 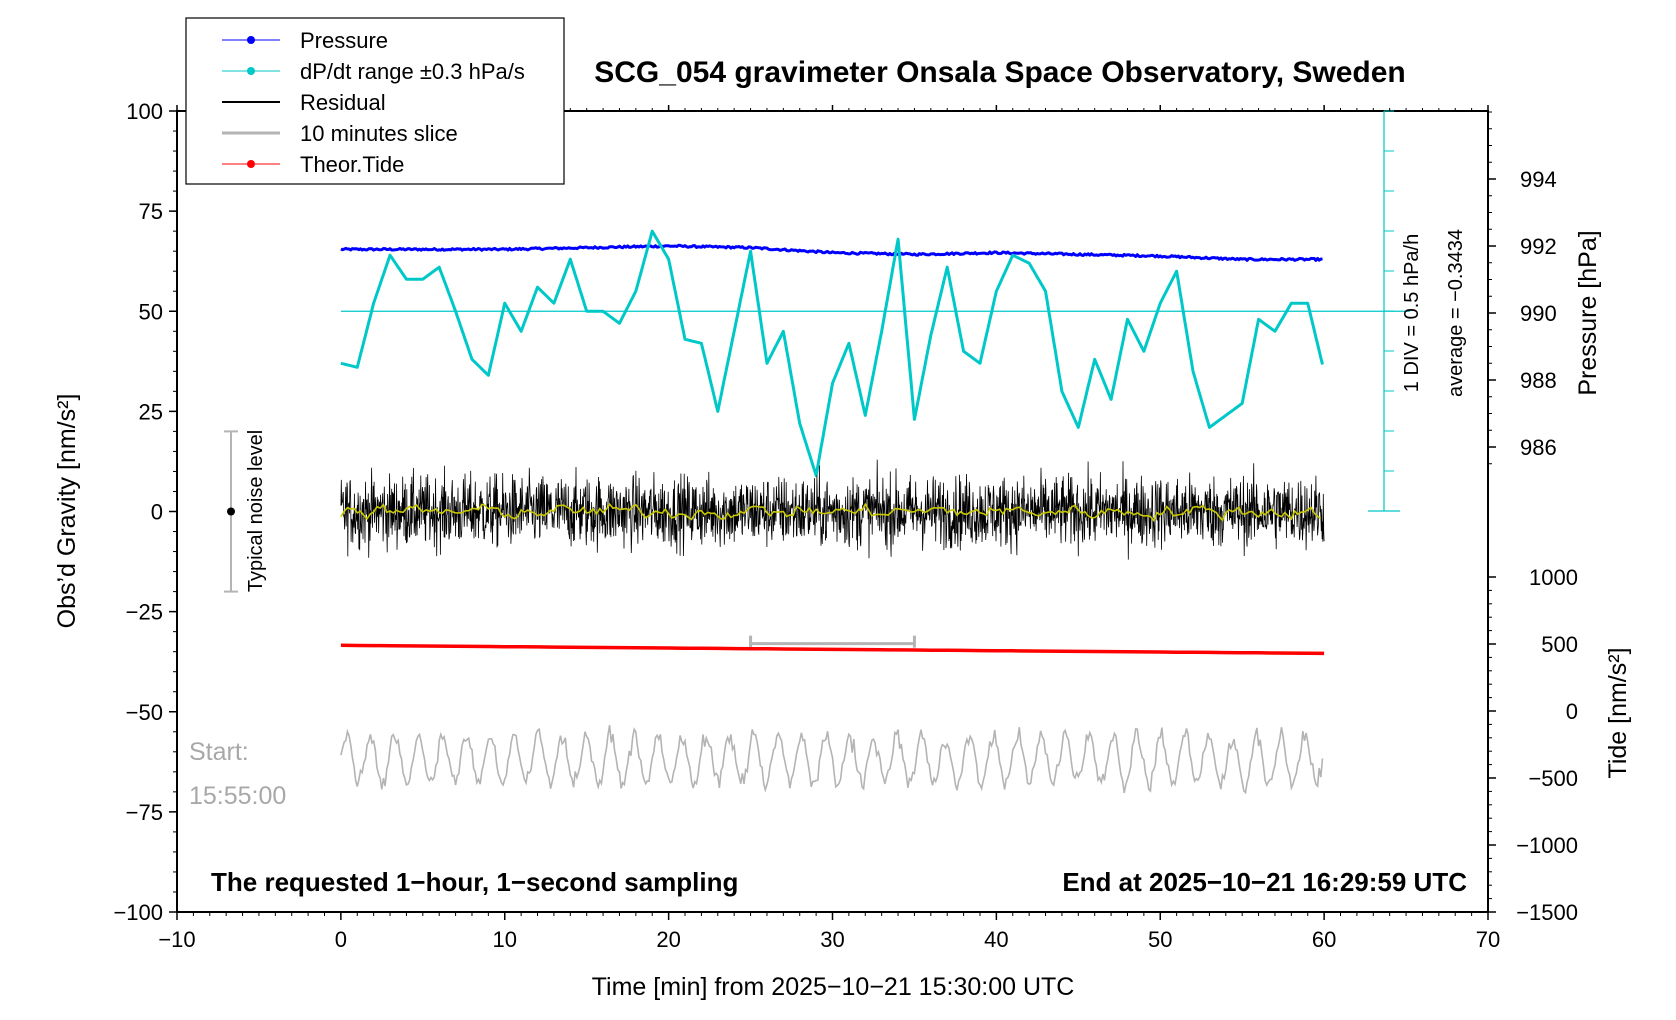 I want to click on pressure-tick-label: 994, so click(x=1538, y=179).